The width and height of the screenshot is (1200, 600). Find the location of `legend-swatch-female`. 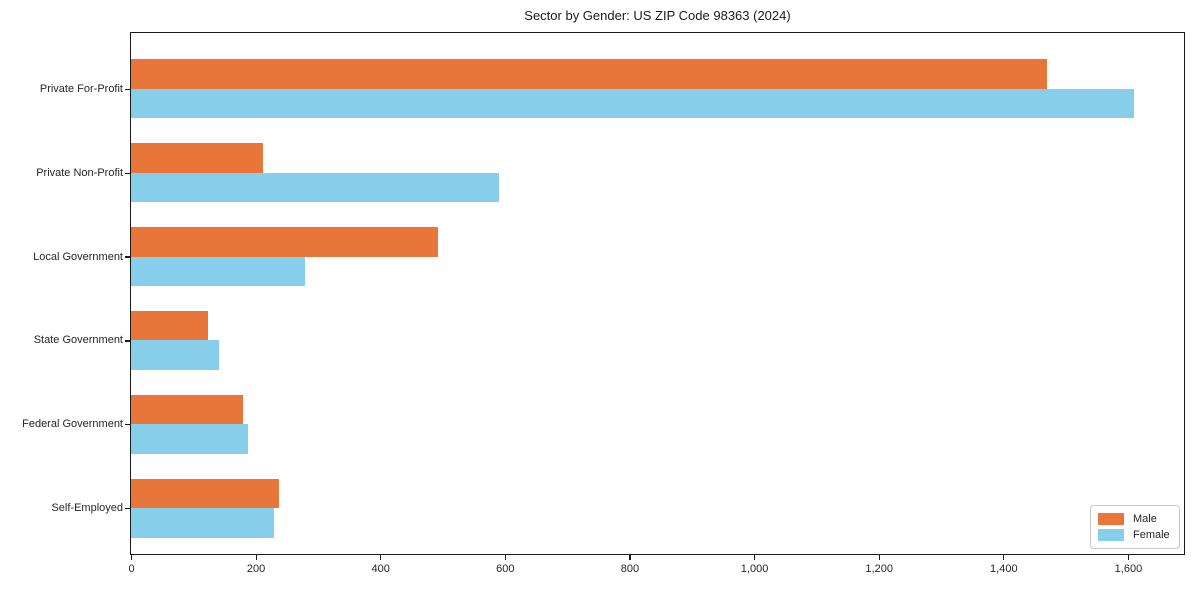

legend-swatch-female is located at coordinates (1111, 535).